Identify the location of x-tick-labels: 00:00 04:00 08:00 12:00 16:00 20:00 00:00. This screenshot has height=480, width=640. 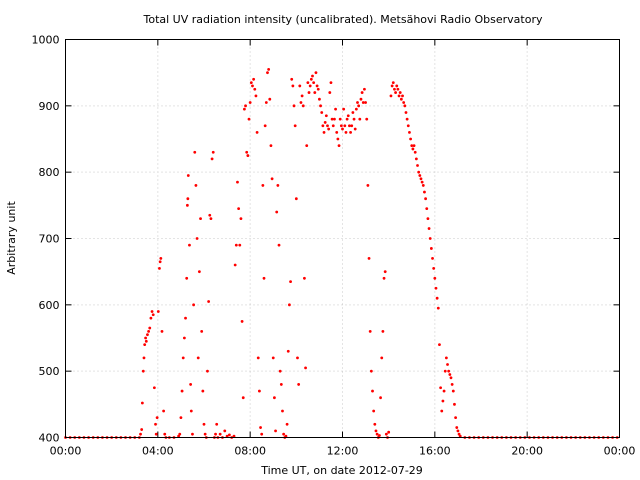
(343, 451).